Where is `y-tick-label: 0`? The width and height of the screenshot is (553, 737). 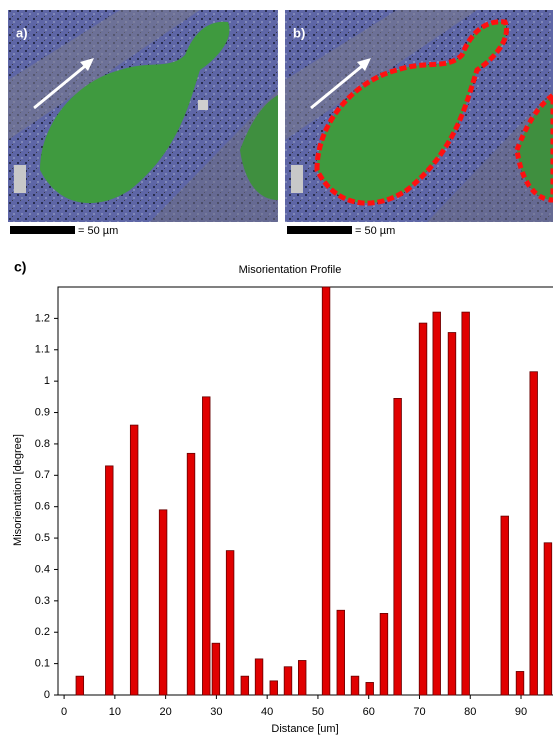
y-tick-label: 0 is located at coordinates (47, 695).